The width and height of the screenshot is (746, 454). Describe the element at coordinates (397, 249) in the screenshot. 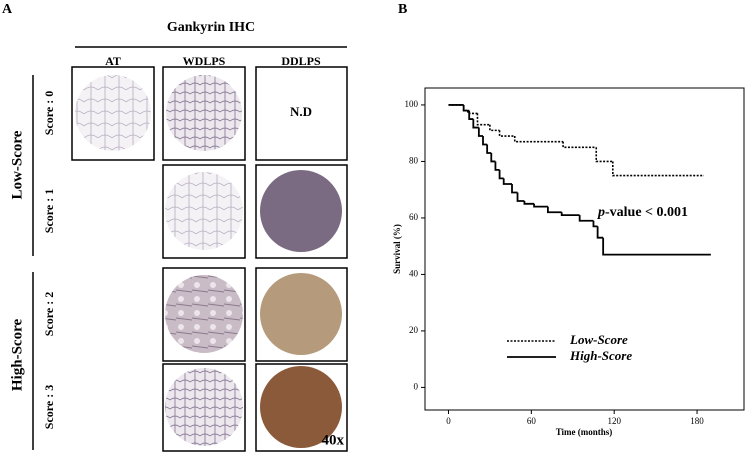

I see `y-axis-label: Survival (%)` at that location.